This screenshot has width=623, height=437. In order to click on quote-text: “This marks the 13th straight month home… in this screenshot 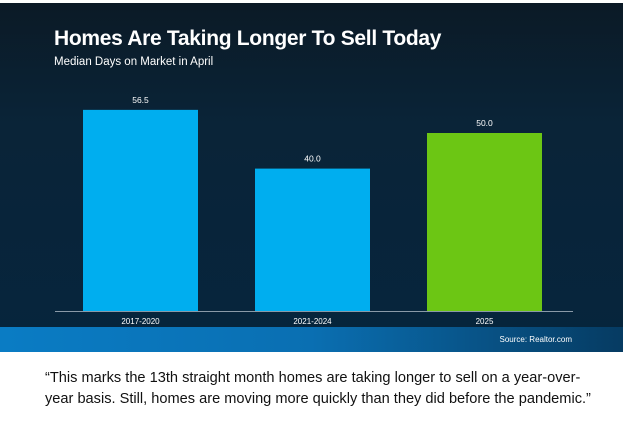, I will do `click(318, 388)`.